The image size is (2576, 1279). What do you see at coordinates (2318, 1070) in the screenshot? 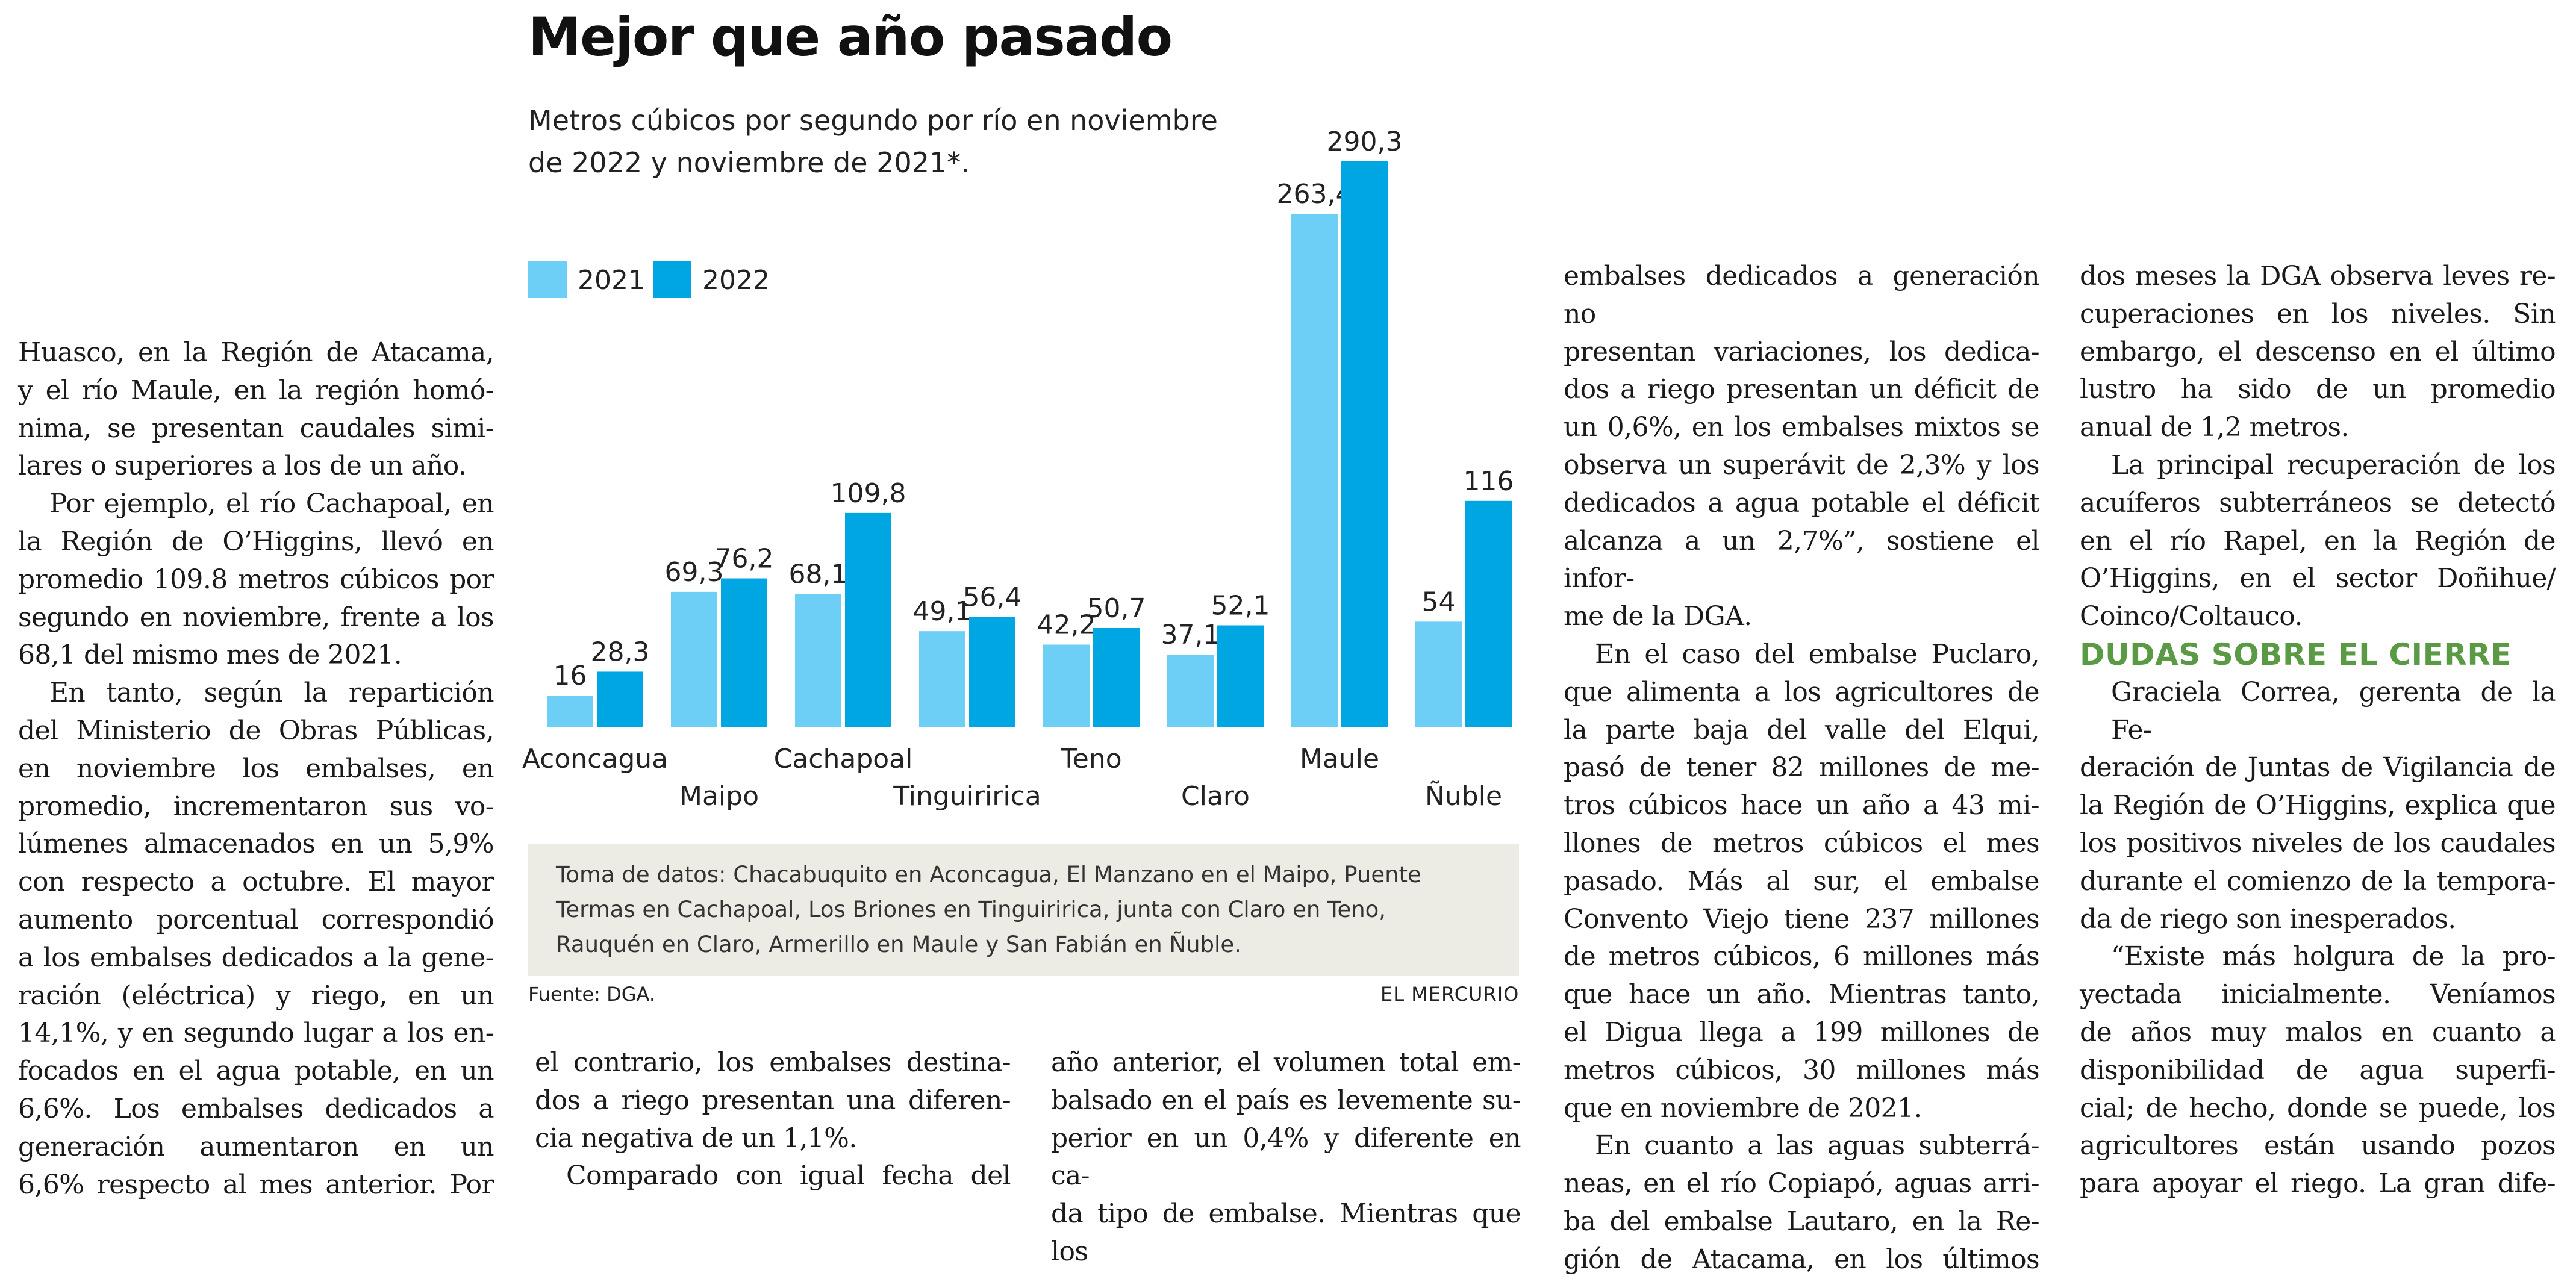
I see `article-line: disponibilidad de agua superfi-` at bounding box center [2318, 1070].